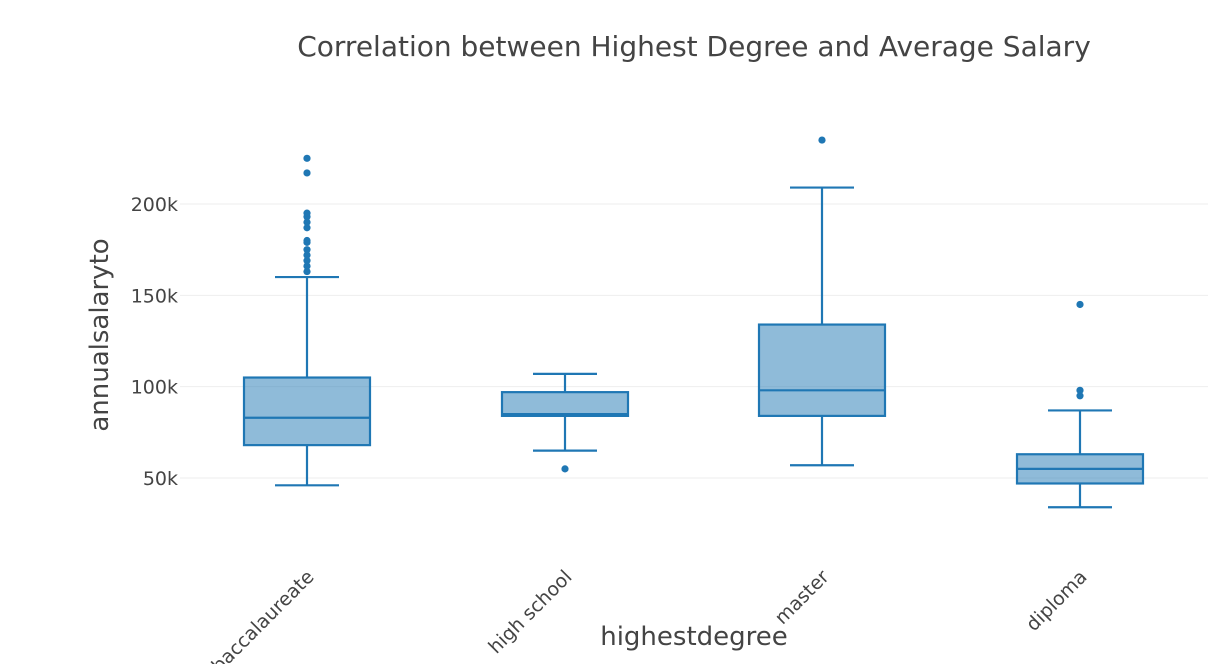  I want to click on x-axis-title: highestdegree, so click(694, 637).